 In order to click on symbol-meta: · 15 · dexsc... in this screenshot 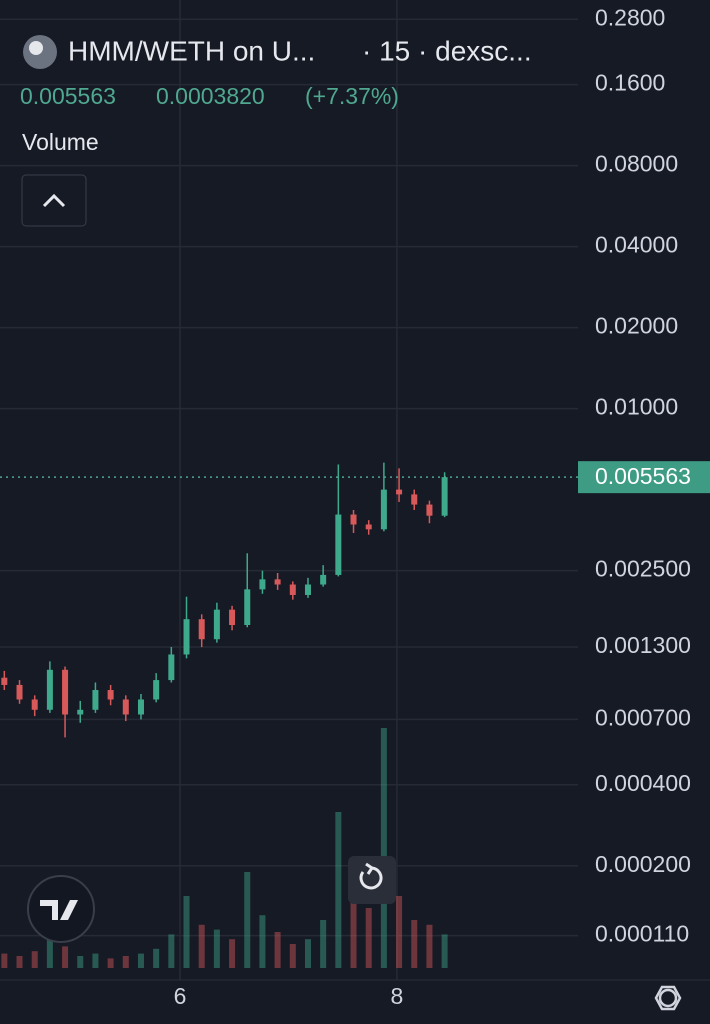, I will do `click(447, 50)`.